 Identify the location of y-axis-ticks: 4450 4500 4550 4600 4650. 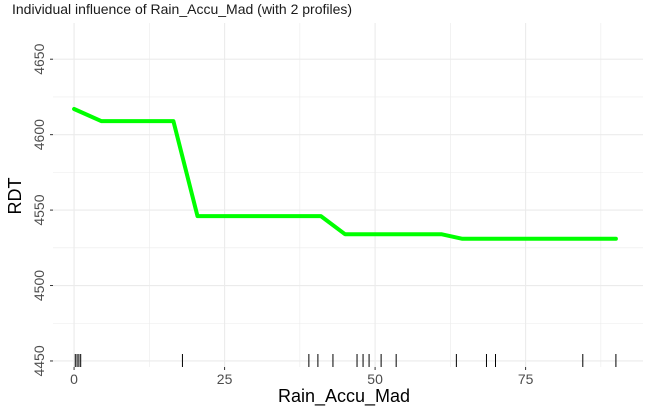
(42, 210).